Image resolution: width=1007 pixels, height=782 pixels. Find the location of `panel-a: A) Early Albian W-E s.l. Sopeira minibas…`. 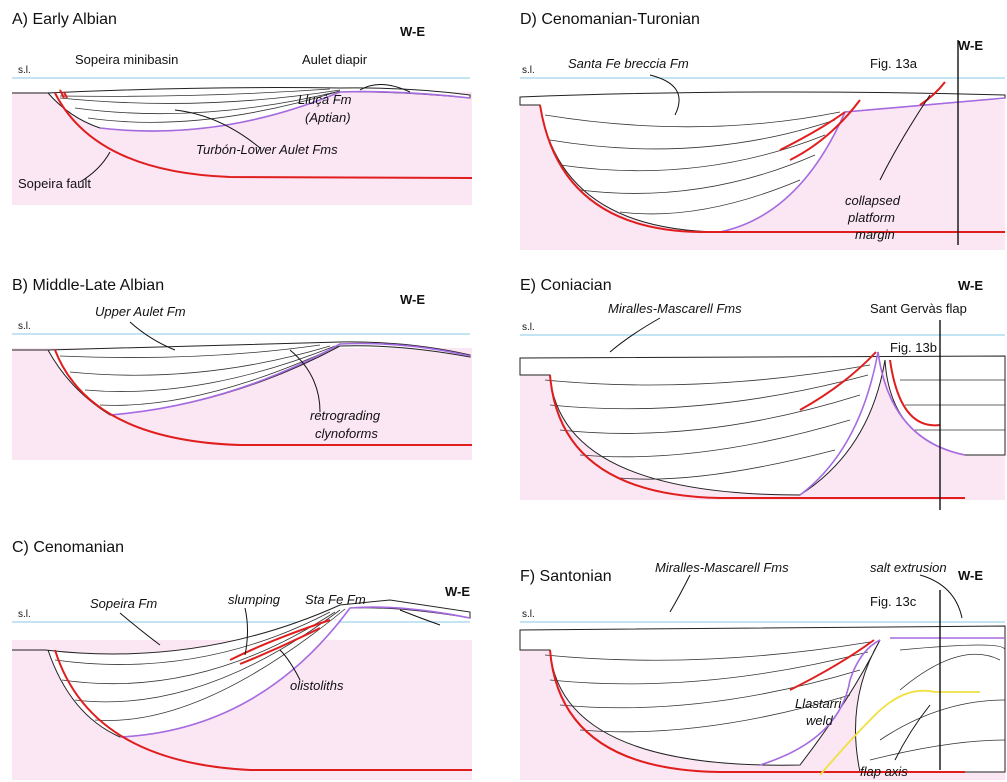

panel-a: A) Early Albian W-E s.l. Sopeira minibas… is located at coordinates (242, 108).